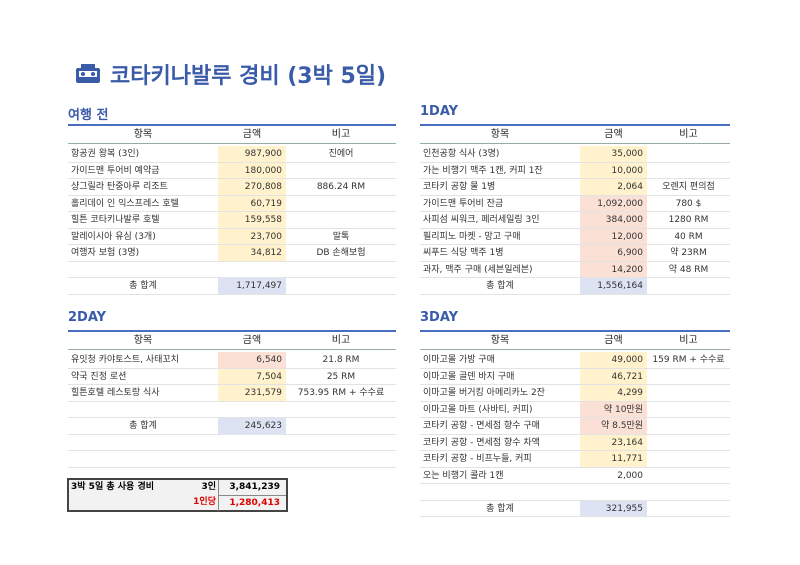  I want to click on item-cell: 씨푸드 식당 맥주 1병, so click(500, 253).